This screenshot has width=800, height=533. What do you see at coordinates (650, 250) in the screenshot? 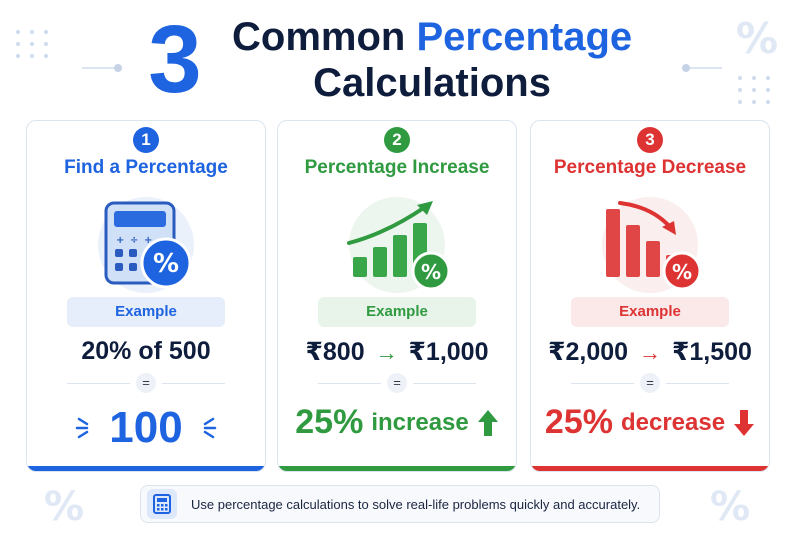
I see `falling-bar-chart-percent-icon: %` at bounding box center [650, 250].